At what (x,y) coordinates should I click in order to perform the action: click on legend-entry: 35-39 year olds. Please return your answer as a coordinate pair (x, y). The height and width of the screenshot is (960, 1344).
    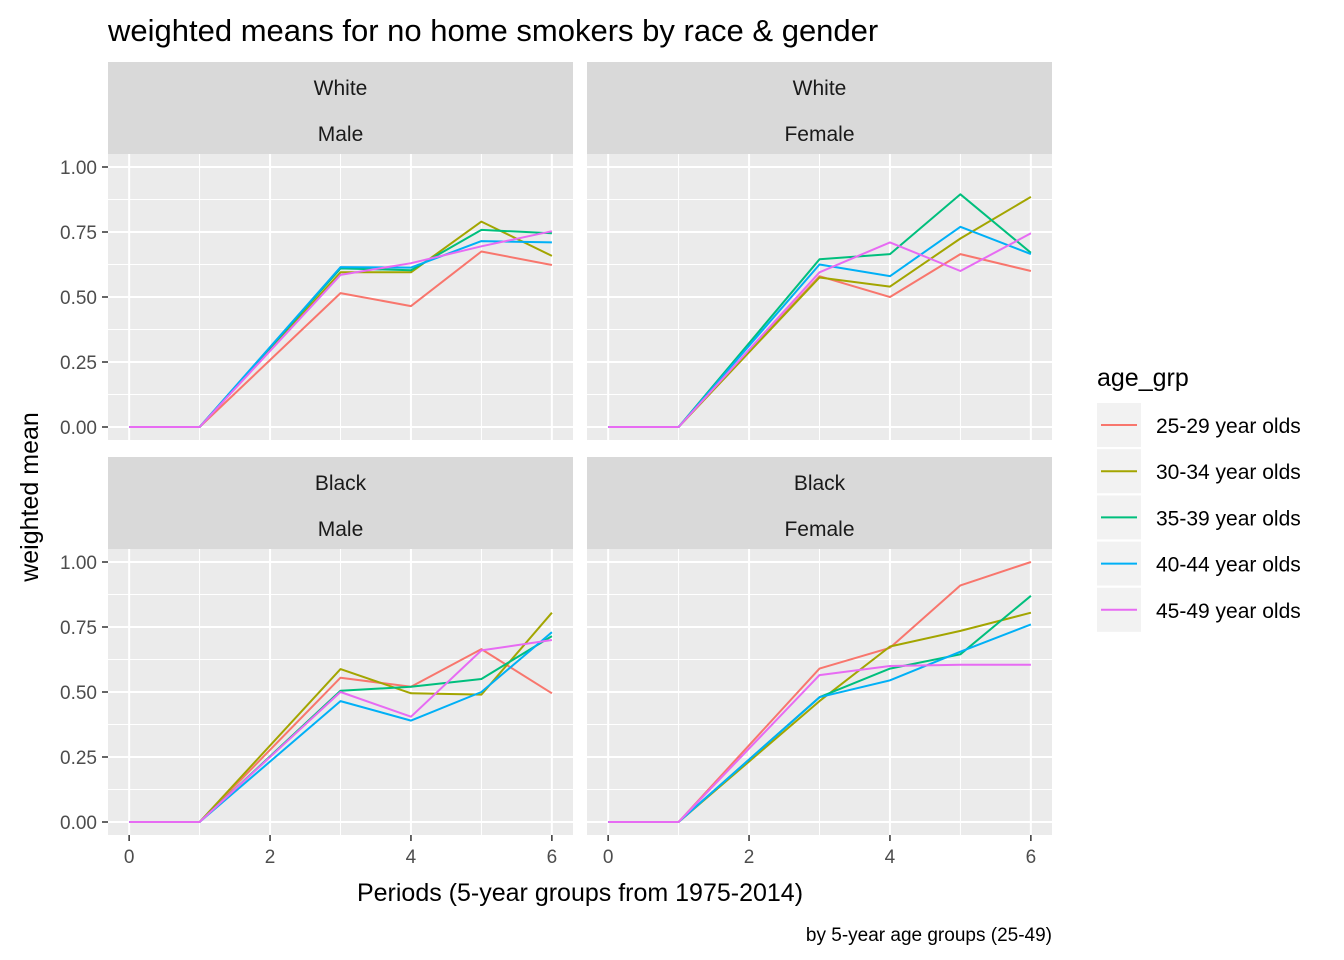
    Looking at the image, I should click on (1199, 517).